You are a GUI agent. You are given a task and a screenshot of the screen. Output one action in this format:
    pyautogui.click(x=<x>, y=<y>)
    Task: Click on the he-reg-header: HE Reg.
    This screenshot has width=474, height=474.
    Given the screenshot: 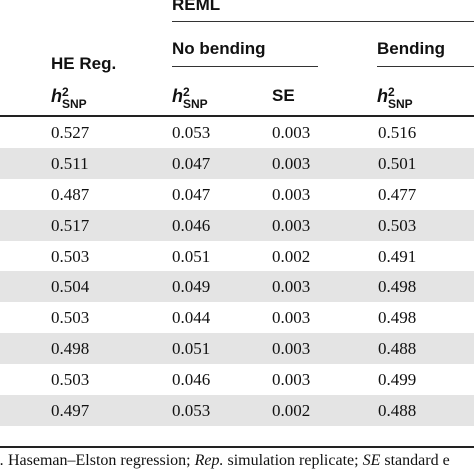 What is the action you would take?
    pyautogui.click(x=84, y=63)
    